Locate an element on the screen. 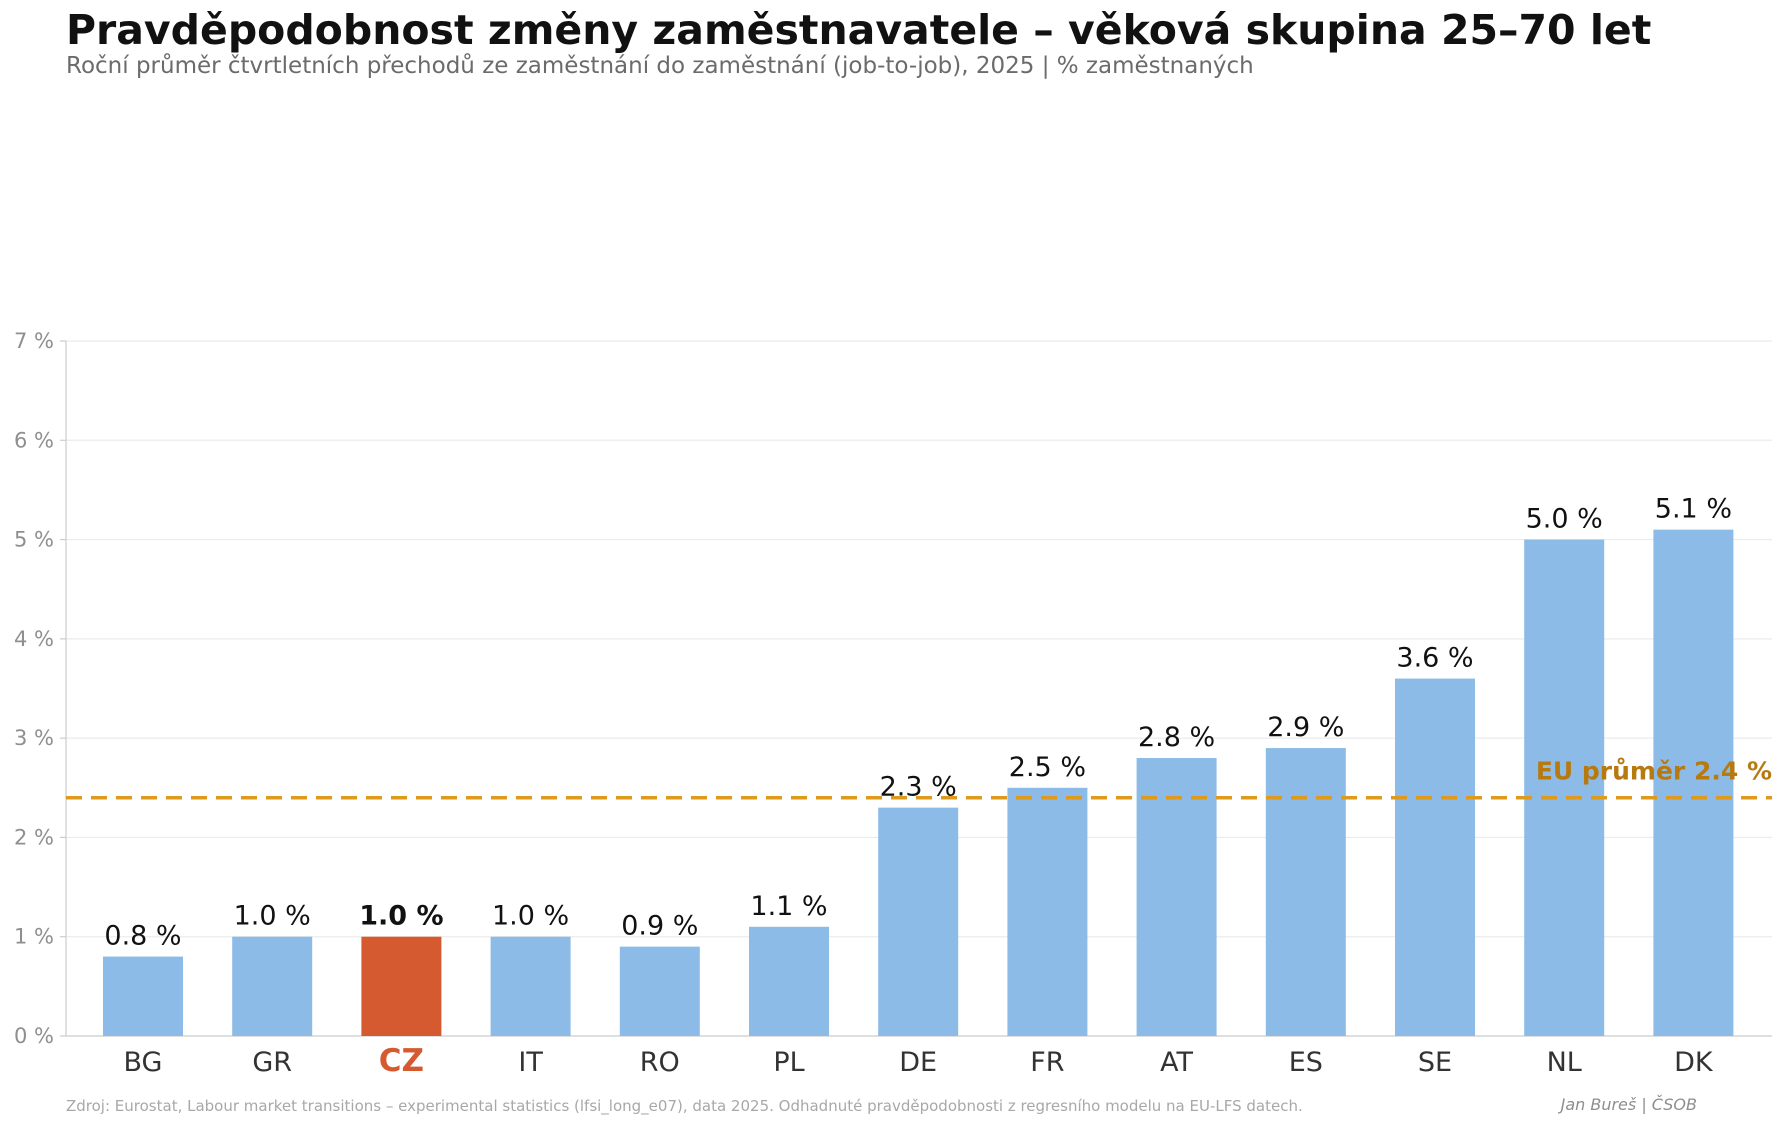 The width and height of the screenshot is (1779, 1124). bar-se is located at coordinates (1435, 857).